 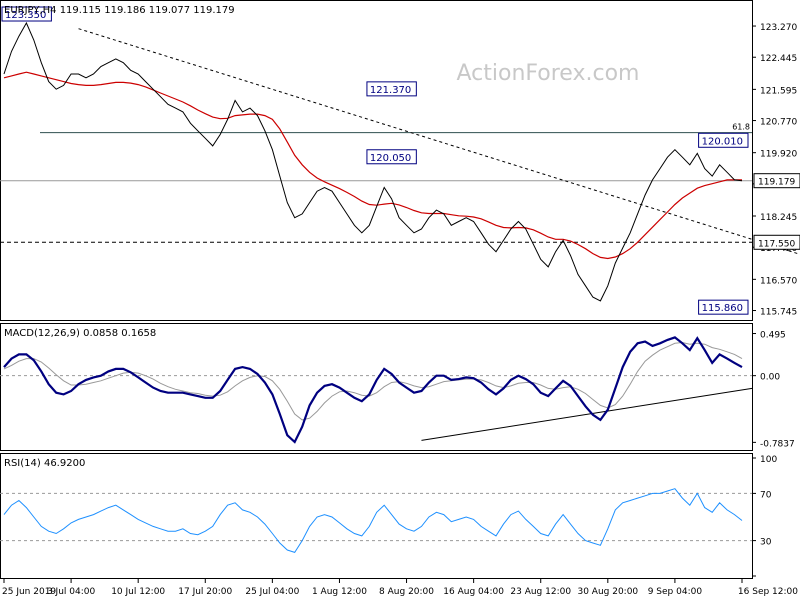 I want to click on level-annotation-label: 120.050, so click(x=390, y=158).